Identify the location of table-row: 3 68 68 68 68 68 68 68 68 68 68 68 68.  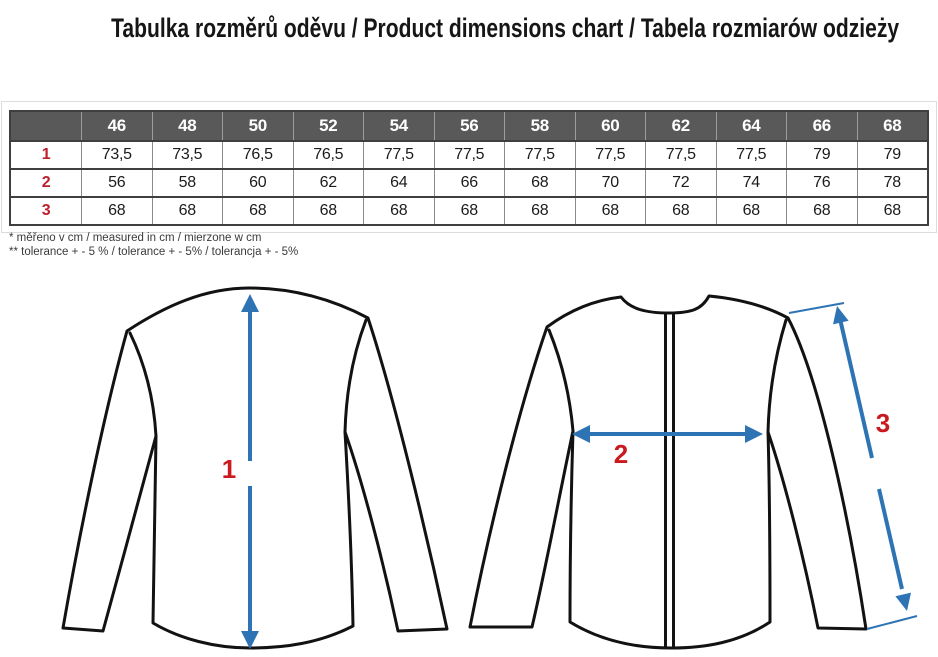
(469, 210).